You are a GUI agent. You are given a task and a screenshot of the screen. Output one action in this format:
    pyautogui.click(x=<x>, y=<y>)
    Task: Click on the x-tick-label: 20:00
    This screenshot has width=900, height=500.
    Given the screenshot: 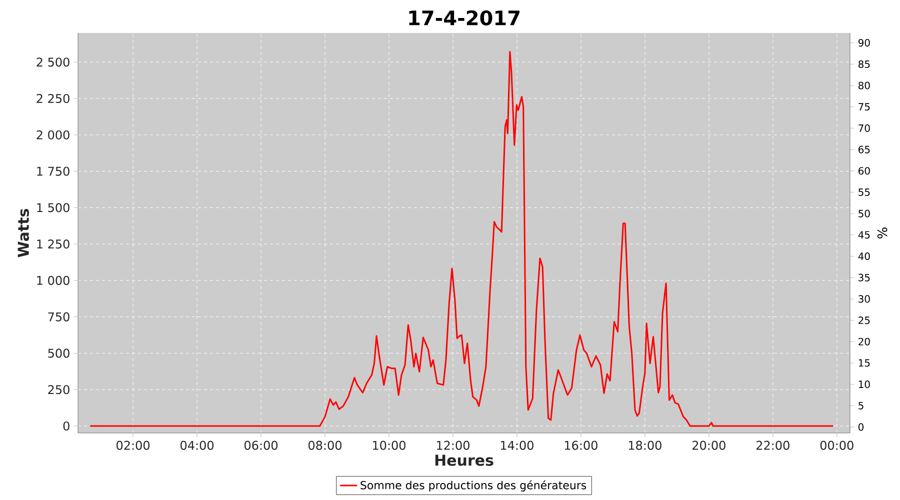 What is the action you would take?
    pyautogui.click(x=709, y=445)
    